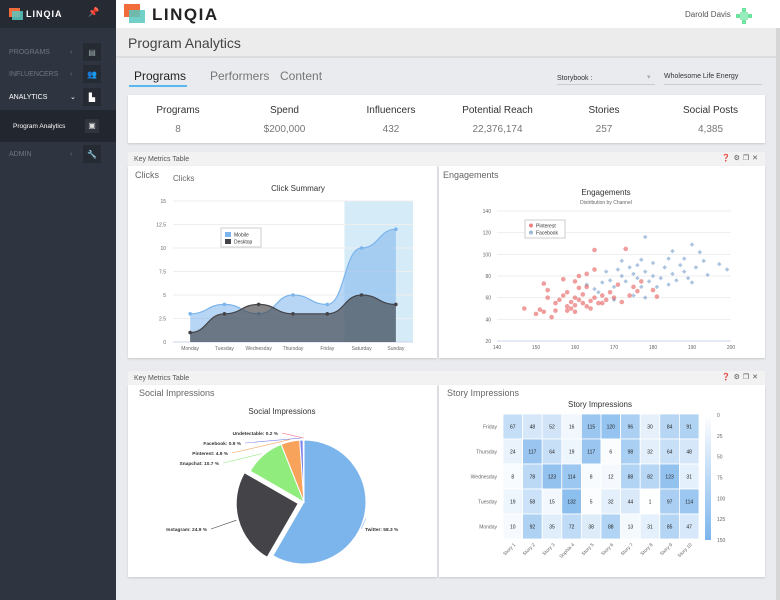  Describe the element at coordinates (488, 528) in the screenshot. I see `row-label: Monday` at that location.